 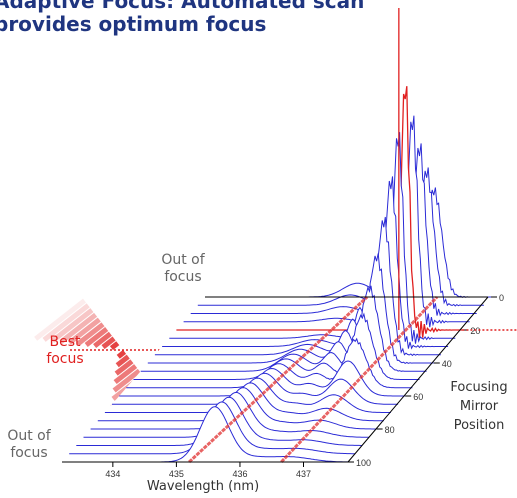 What do you see at coordinates (176, 474) in the screenshot?
I see `x-tick-label-435: 435` at bounding box center [176, 474].